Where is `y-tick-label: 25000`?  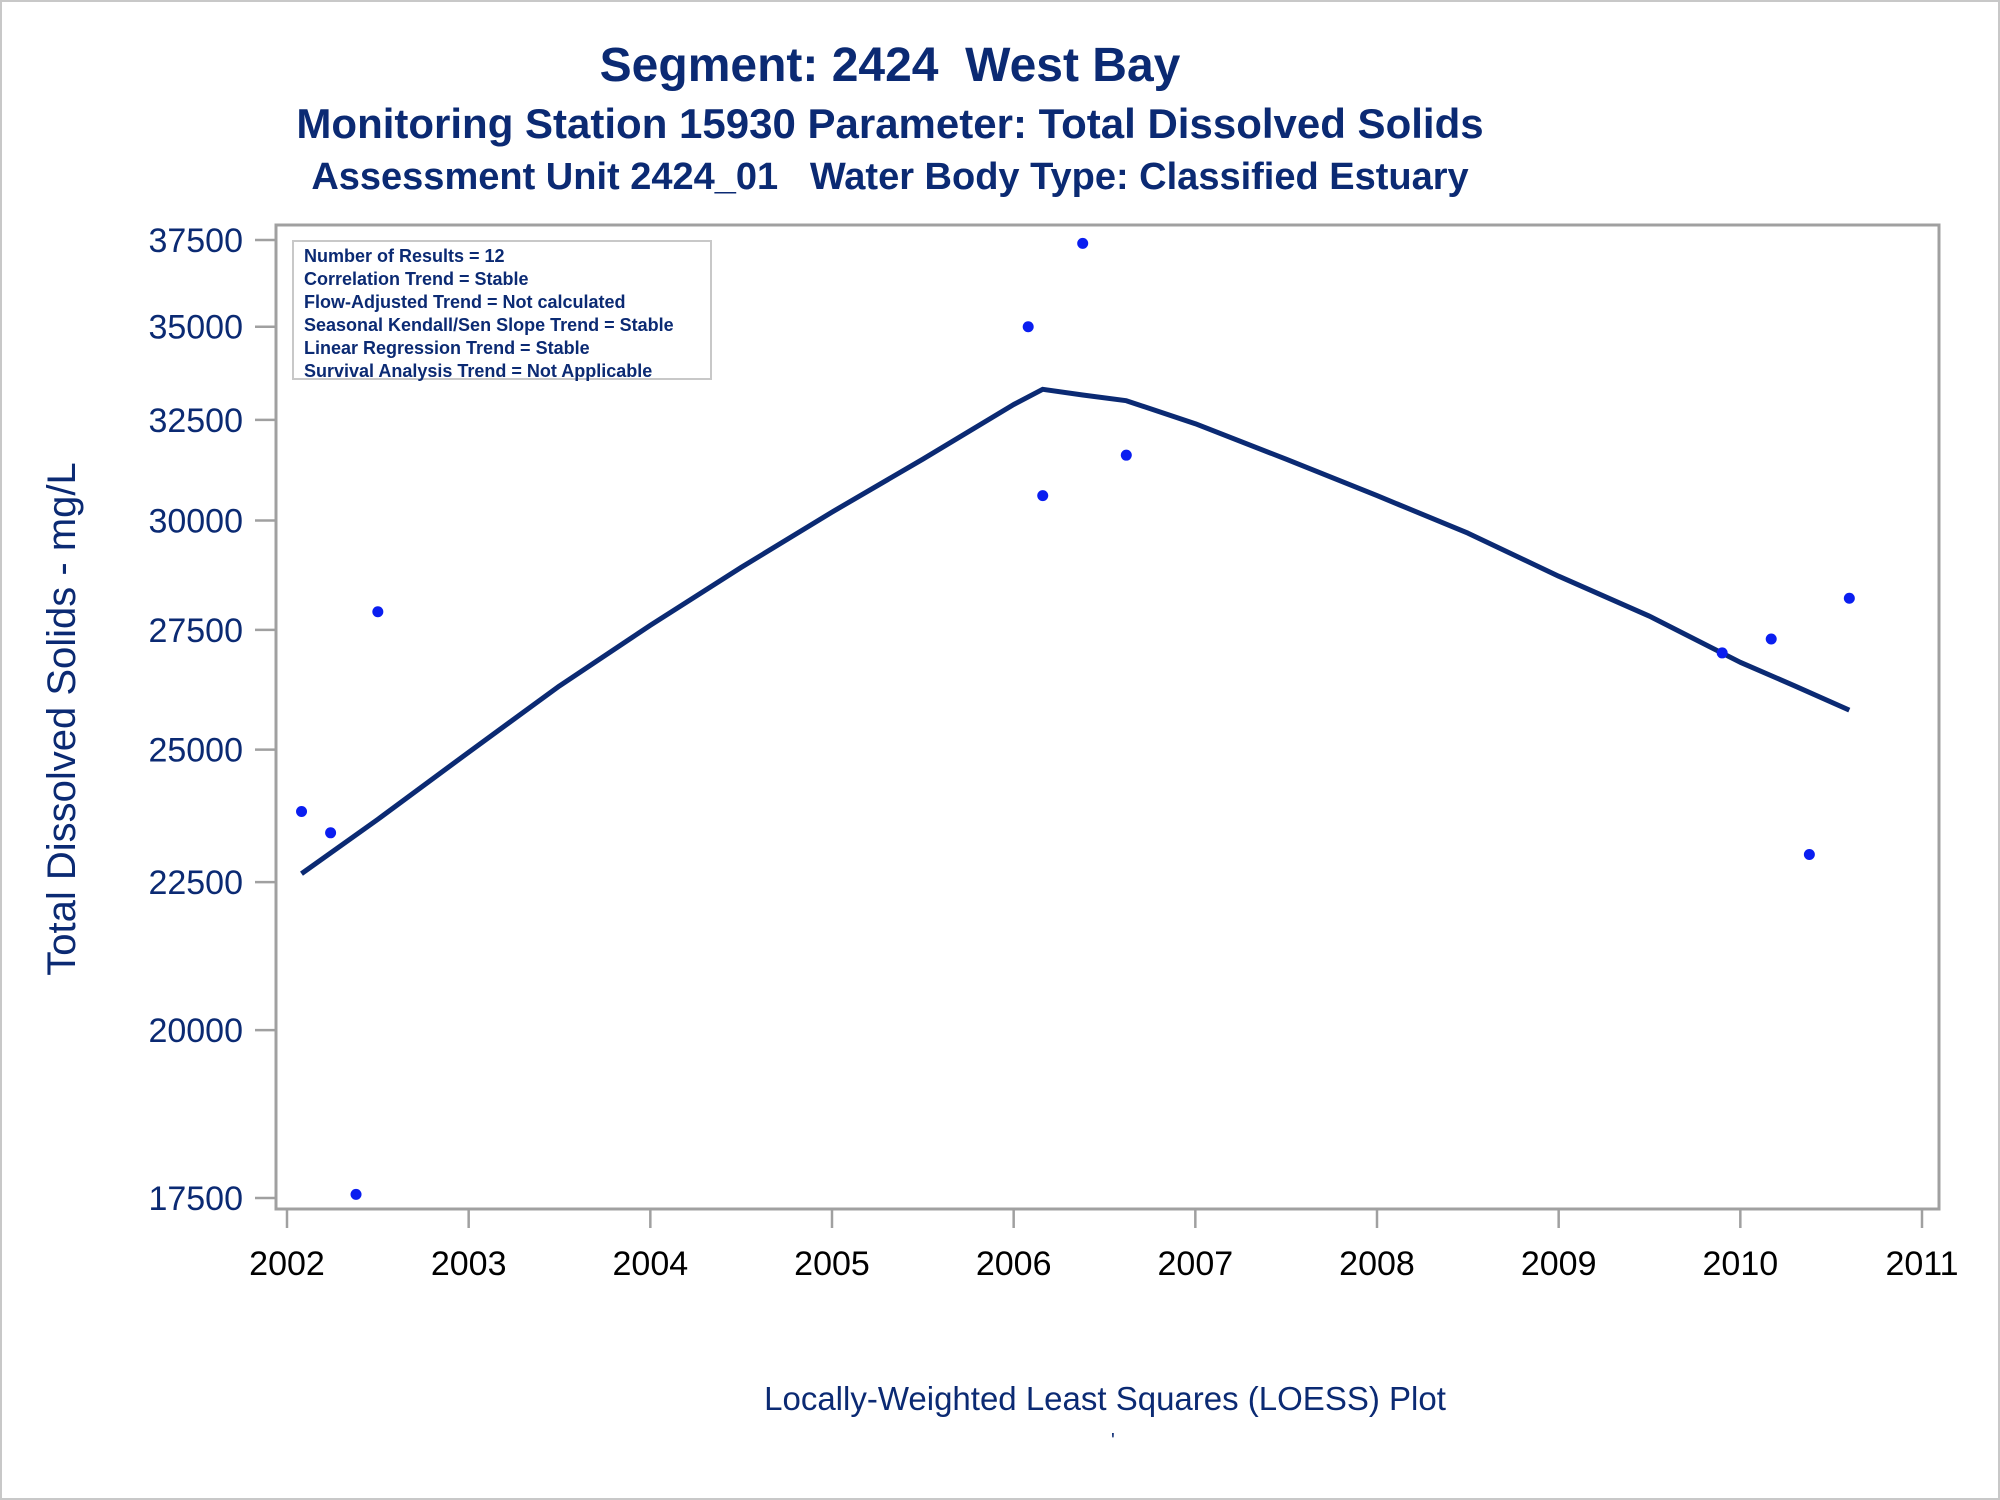 y-tick-label: 25000 is located at coordinates (195, 751).